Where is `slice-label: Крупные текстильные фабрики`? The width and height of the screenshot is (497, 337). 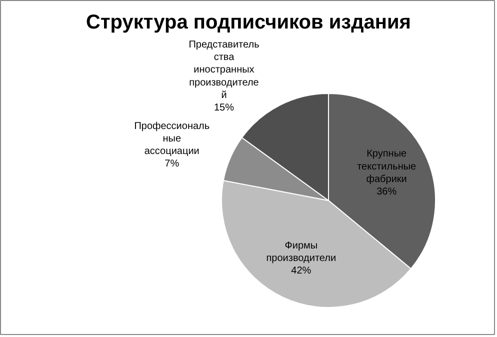 slice-label: Крупные текстильные фабрики is located at coordinates (387, 166).